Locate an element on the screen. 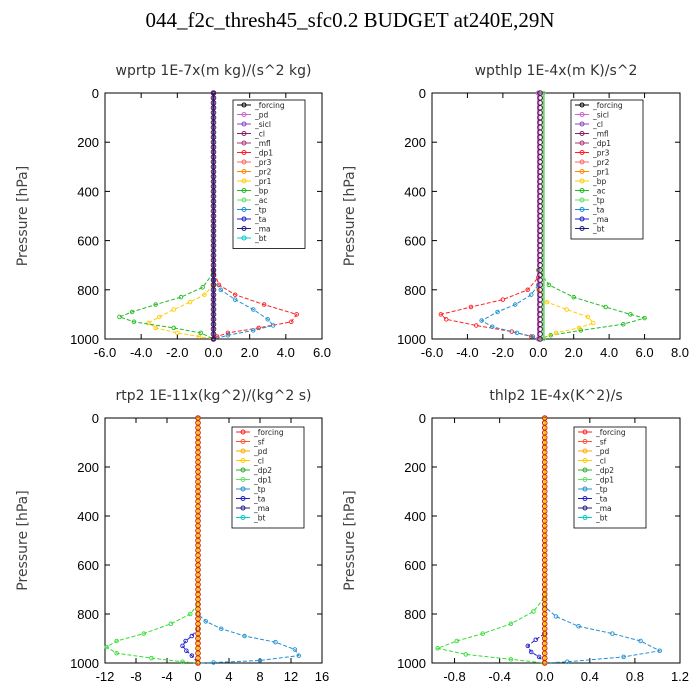  y-axis-label: Pressure [hPa] is located at coordinates (350, 216).